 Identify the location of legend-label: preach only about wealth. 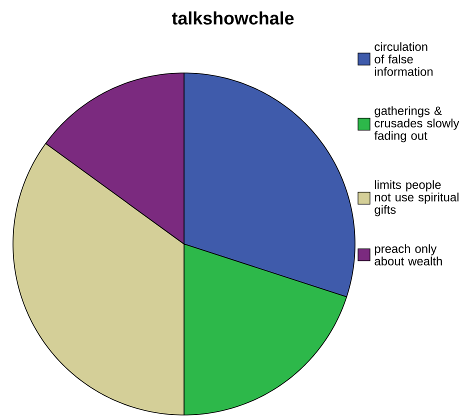
(408, 255).